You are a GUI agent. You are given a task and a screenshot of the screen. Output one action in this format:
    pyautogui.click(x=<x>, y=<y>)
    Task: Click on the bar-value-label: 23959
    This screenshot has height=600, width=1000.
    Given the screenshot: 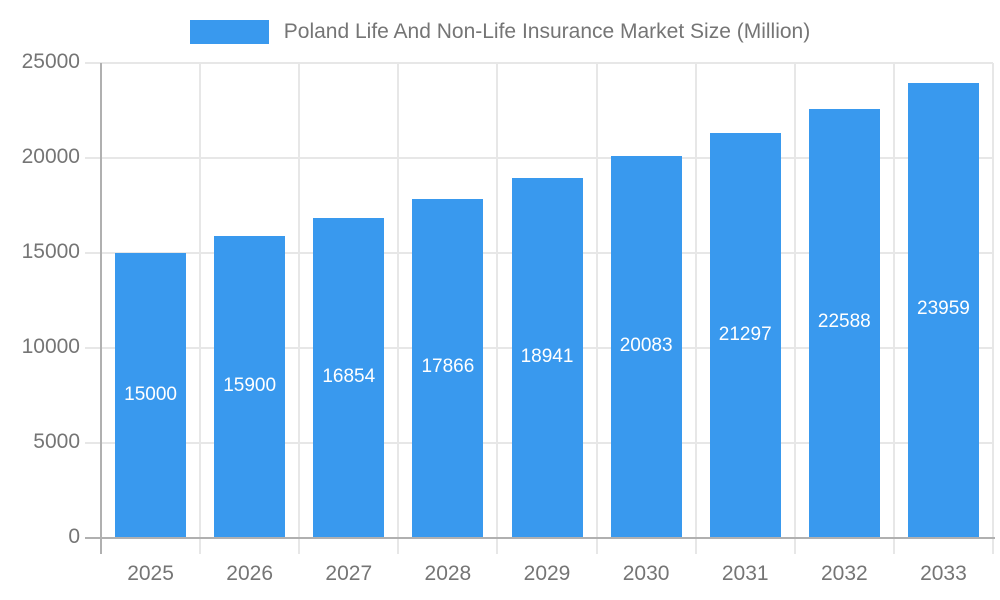 What is the action you would take?
    pyautogui.click(x=943, y=309)
    